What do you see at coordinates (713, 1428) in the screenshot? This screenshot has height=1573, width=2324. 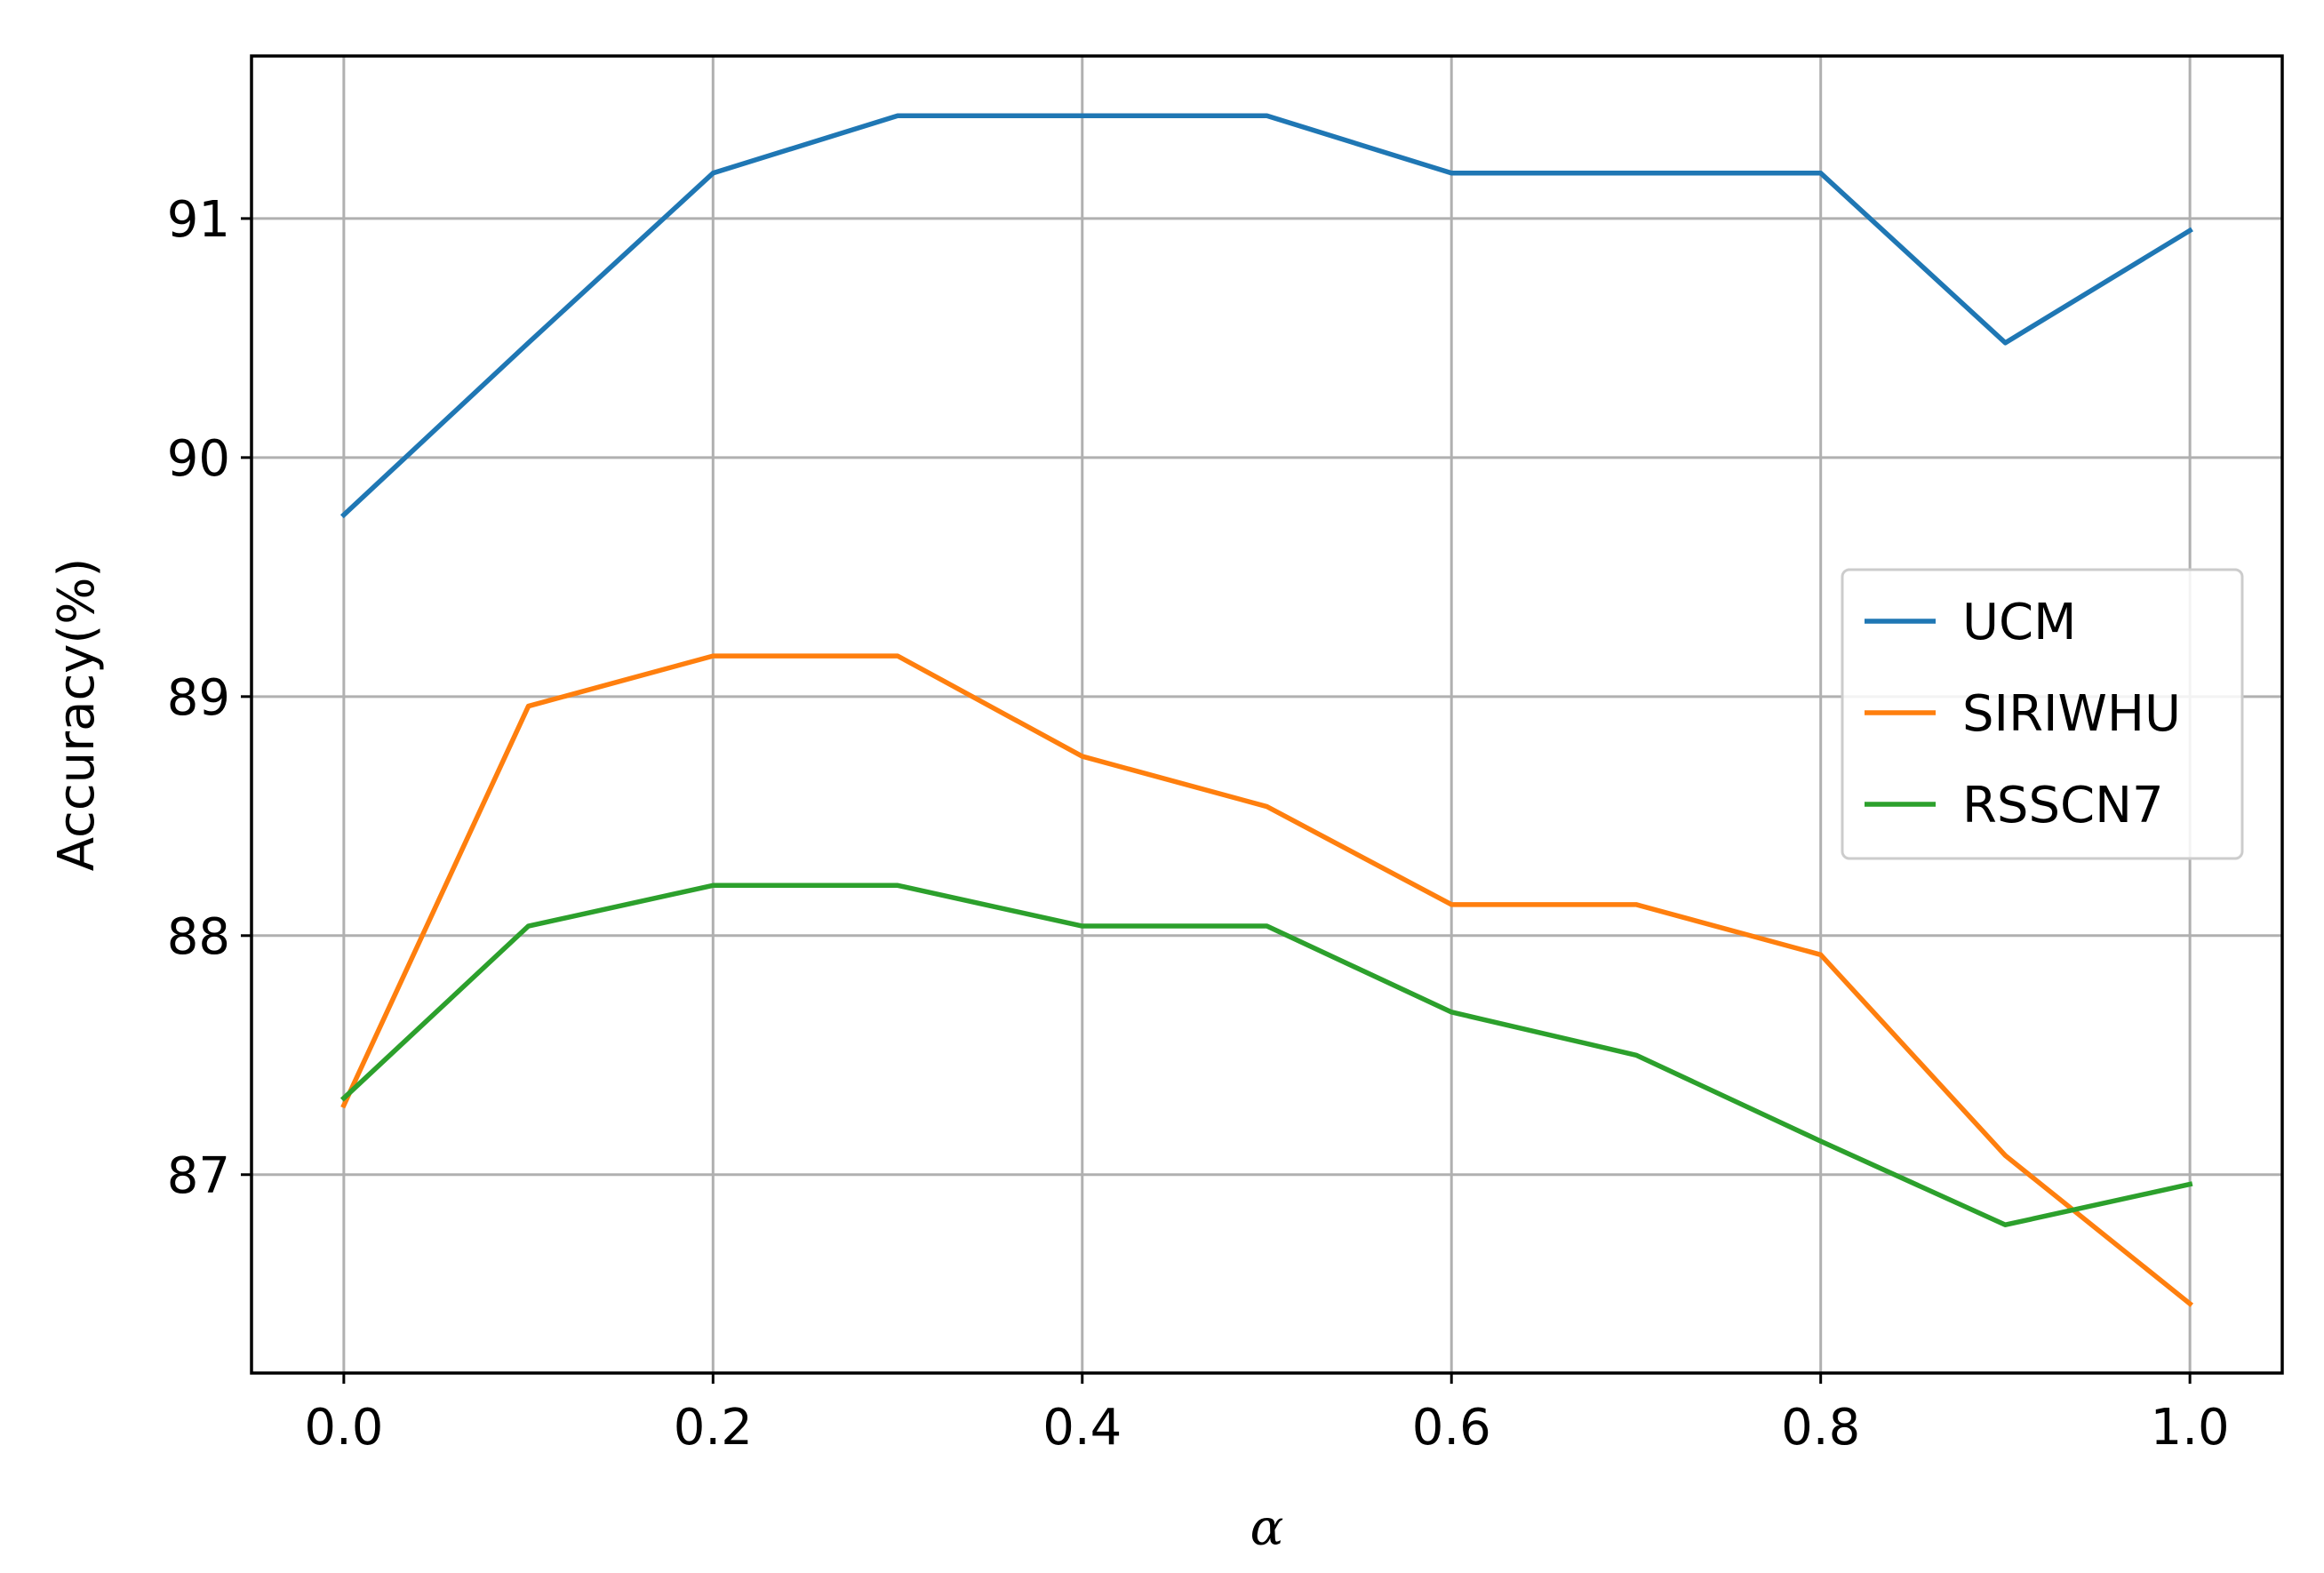 I see `x-tick-label: 0.2` at bounding box center [713, 1428].